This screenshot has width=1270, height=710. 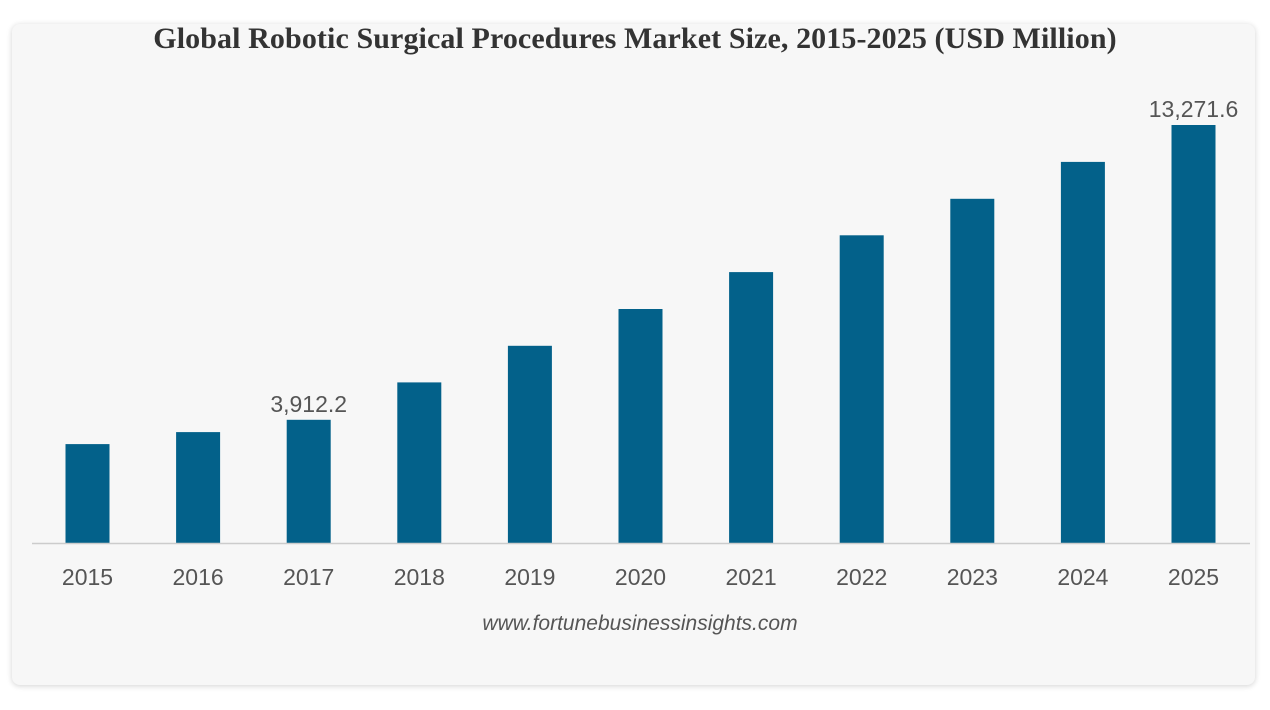 What do you see at coordinates (87, 577) in the screenshot?
I see `x-tick-label: 2015` at bounding box center [87, 577].